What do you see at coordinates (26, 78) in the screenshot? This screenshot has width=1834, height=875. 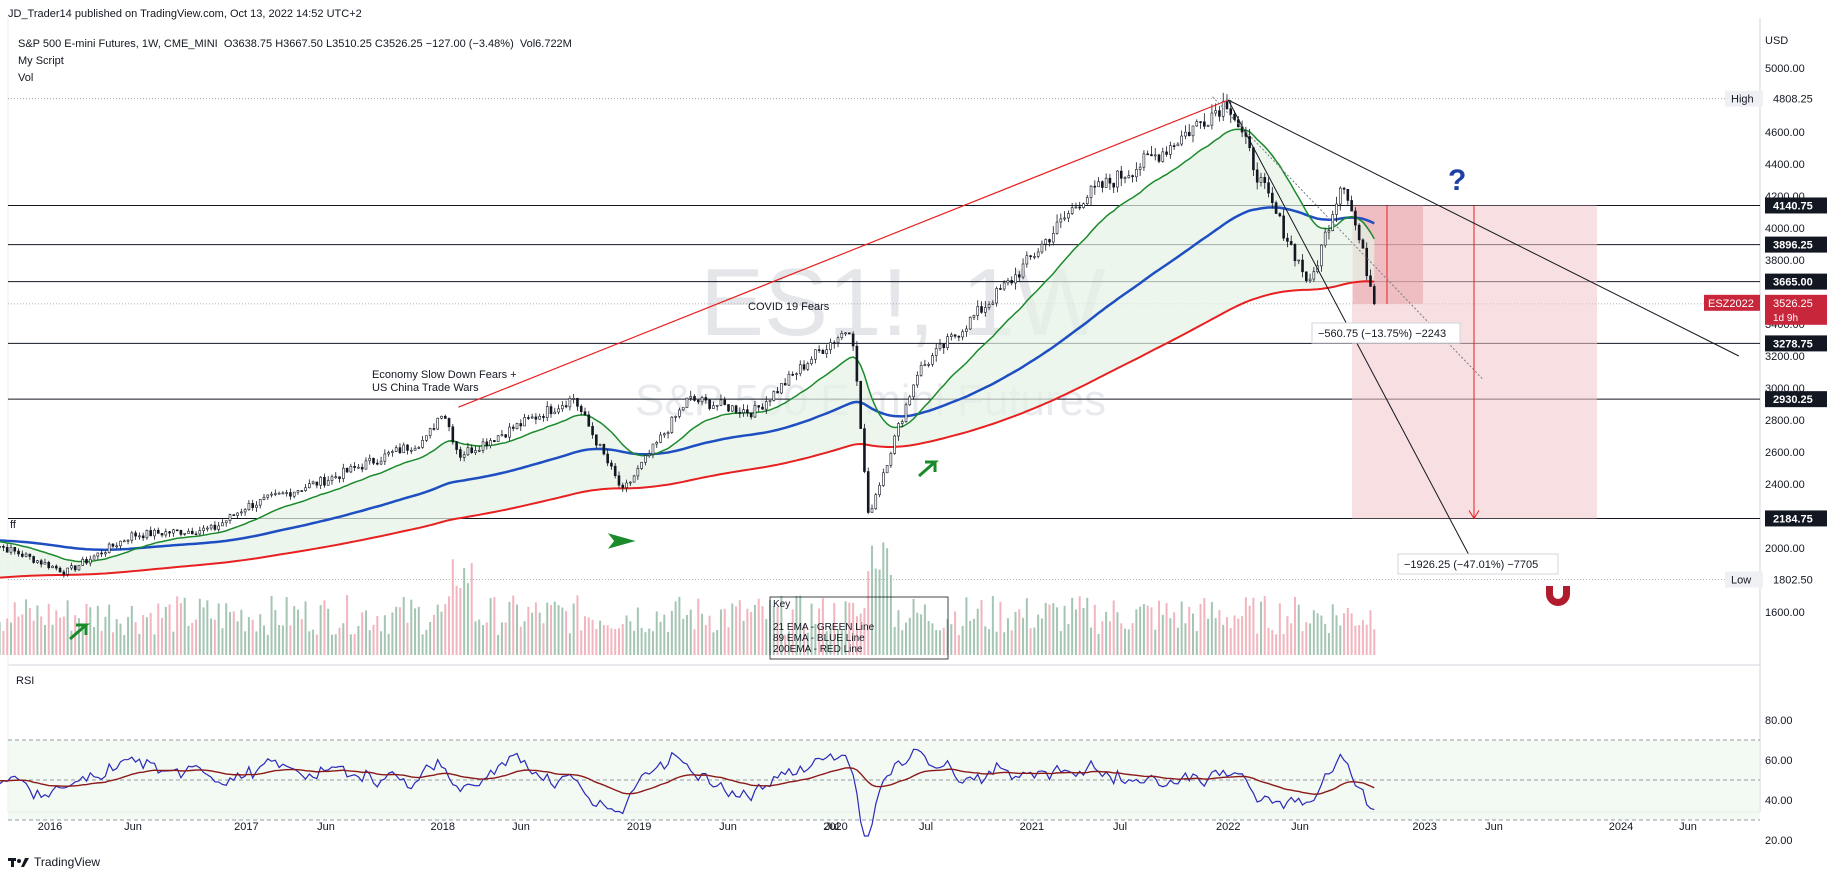 I see `indicator-vol: Vol` at bounding box center [26, 78].